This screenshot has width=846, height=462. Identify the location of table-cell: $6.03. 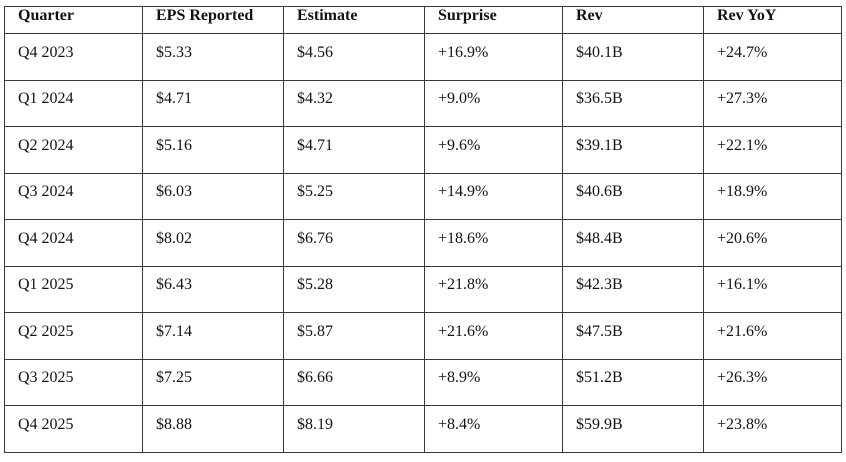
(213, 196).